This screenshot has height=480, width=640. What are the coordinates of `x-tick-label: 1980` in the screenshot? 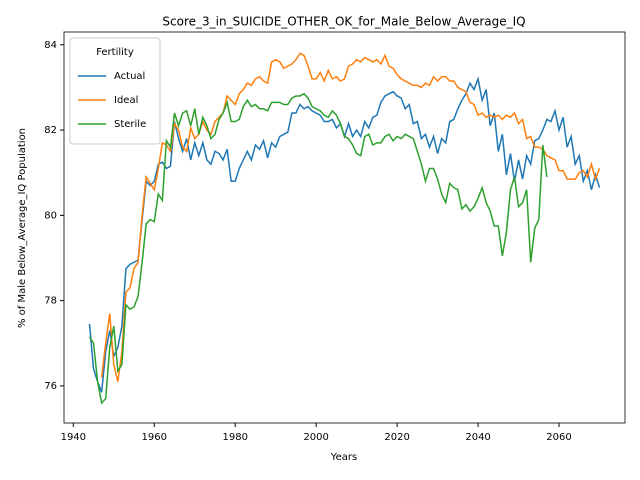 It's located at (234, 437).